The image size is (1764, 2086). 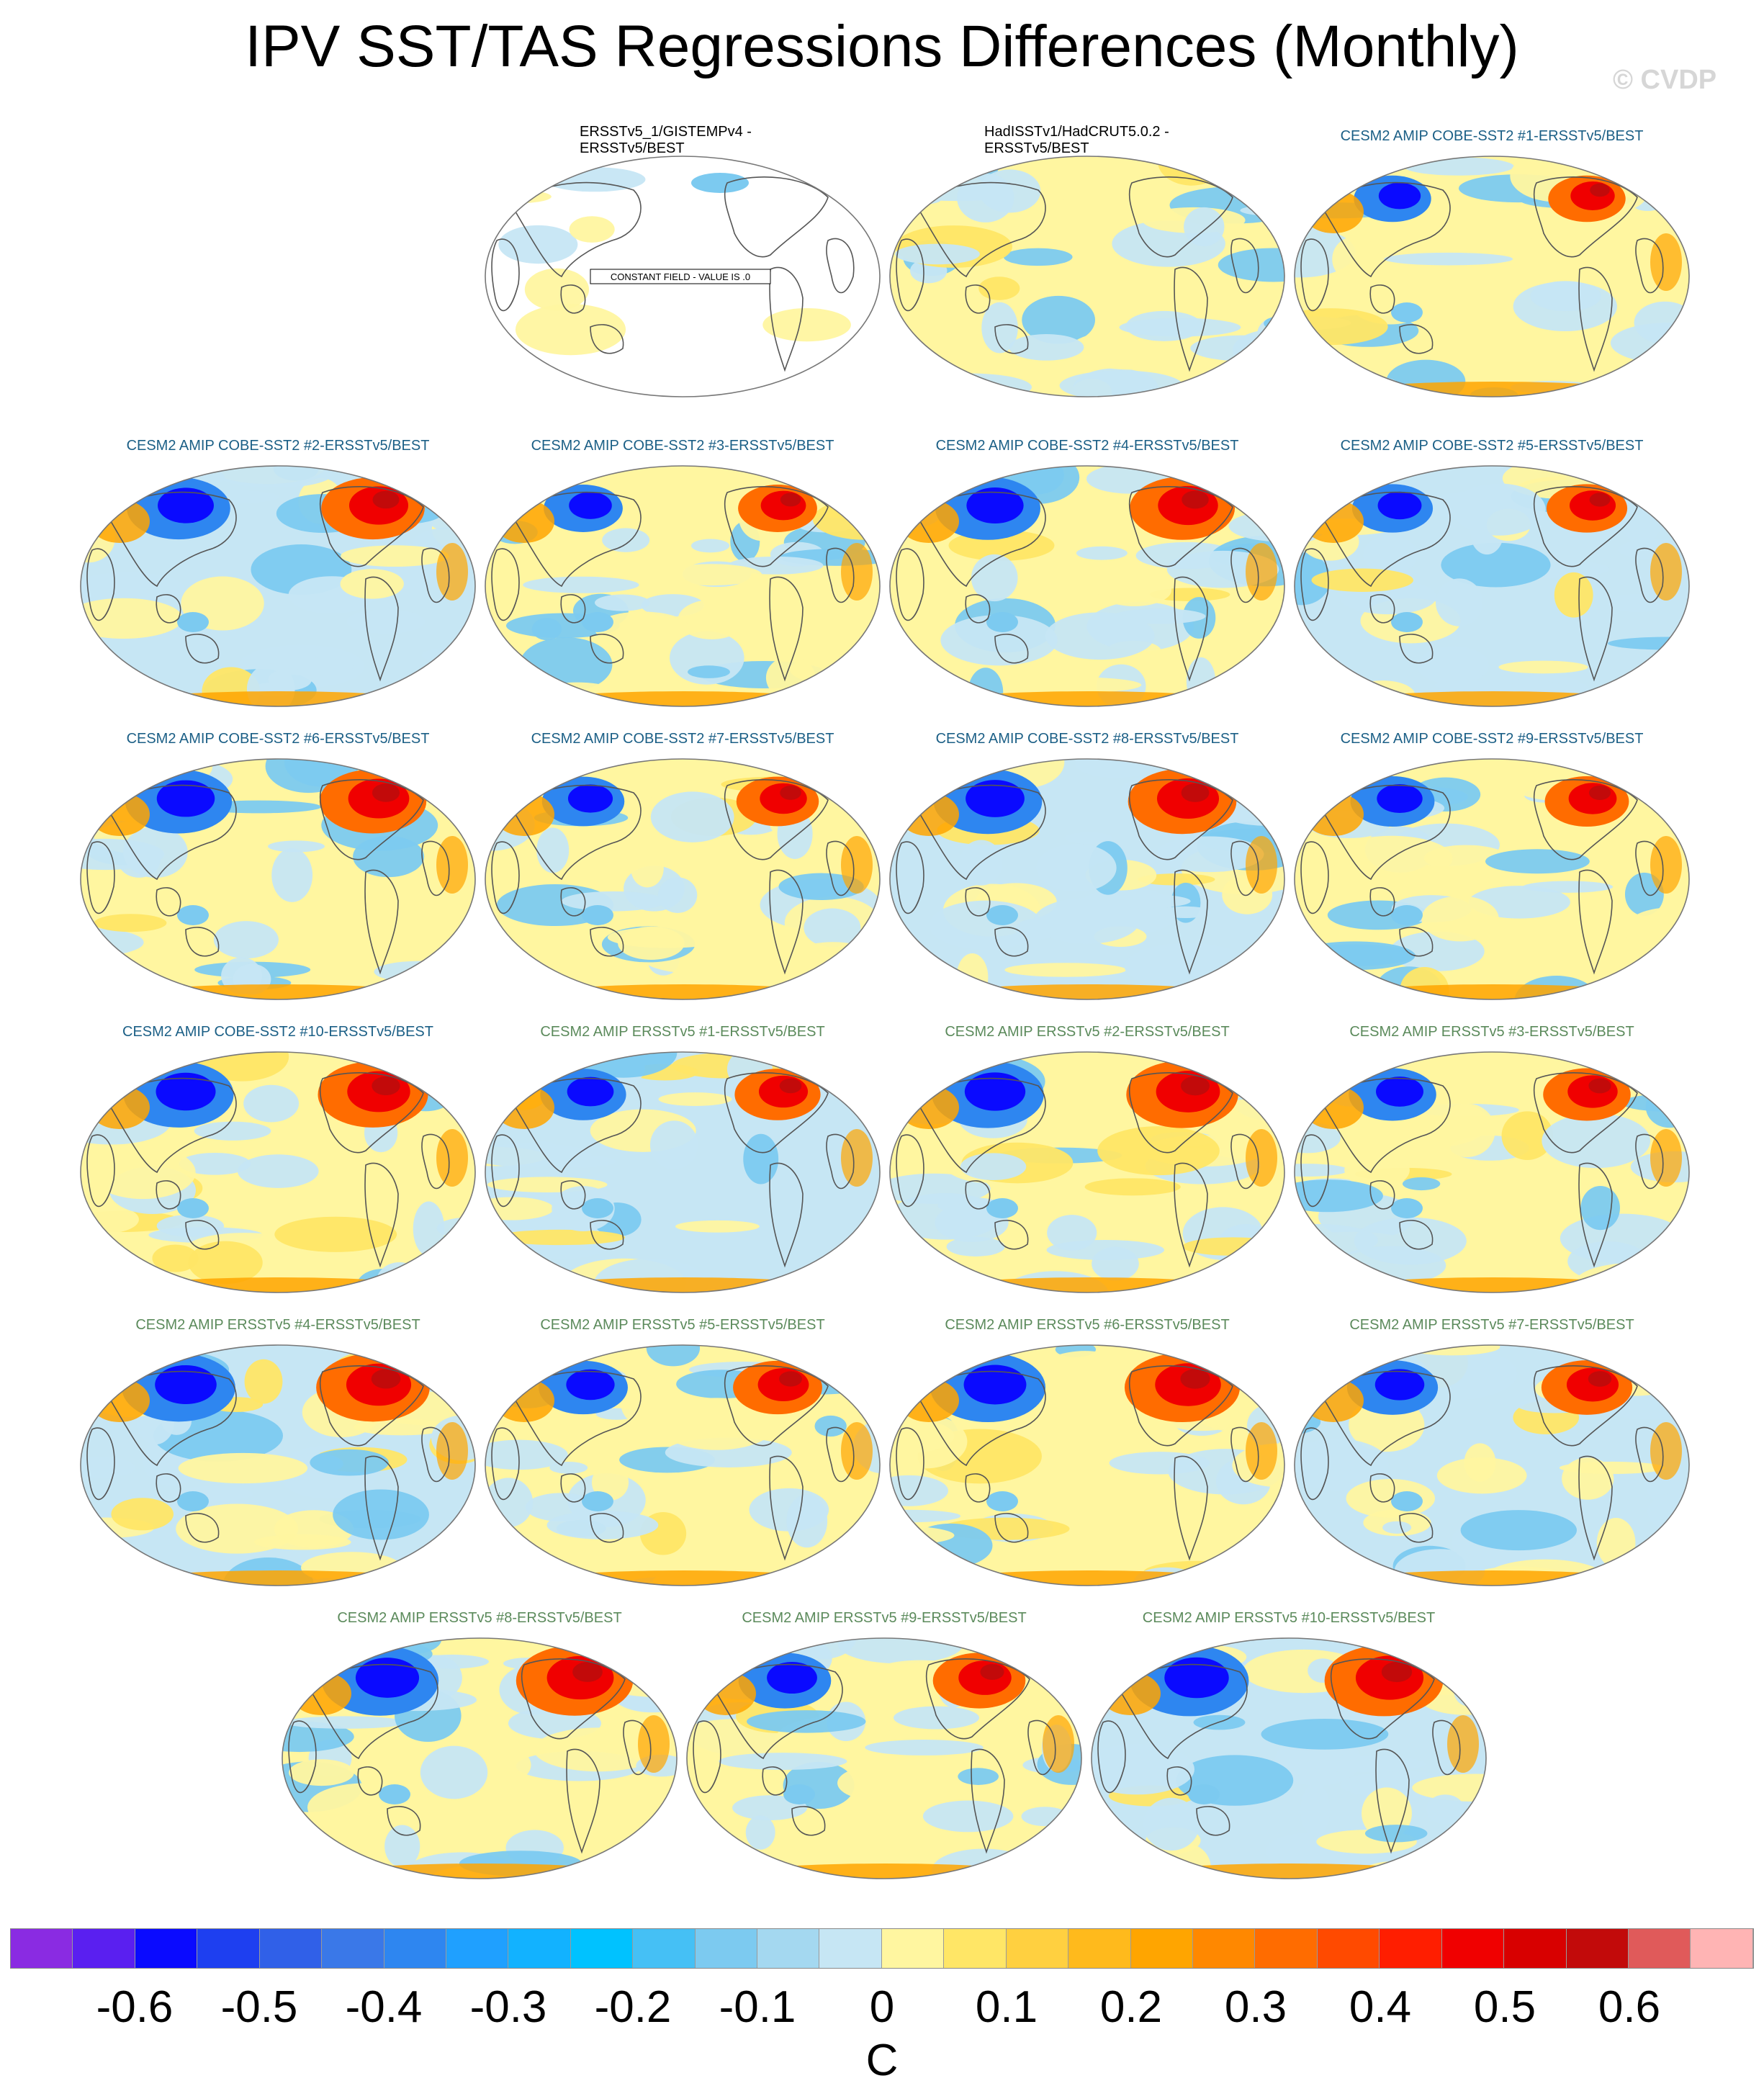 I want to click on panel-title: CESM2 AMIP ERSSTv5 #9-ERSSTv5/BEST, so click(x=884, y=1618).